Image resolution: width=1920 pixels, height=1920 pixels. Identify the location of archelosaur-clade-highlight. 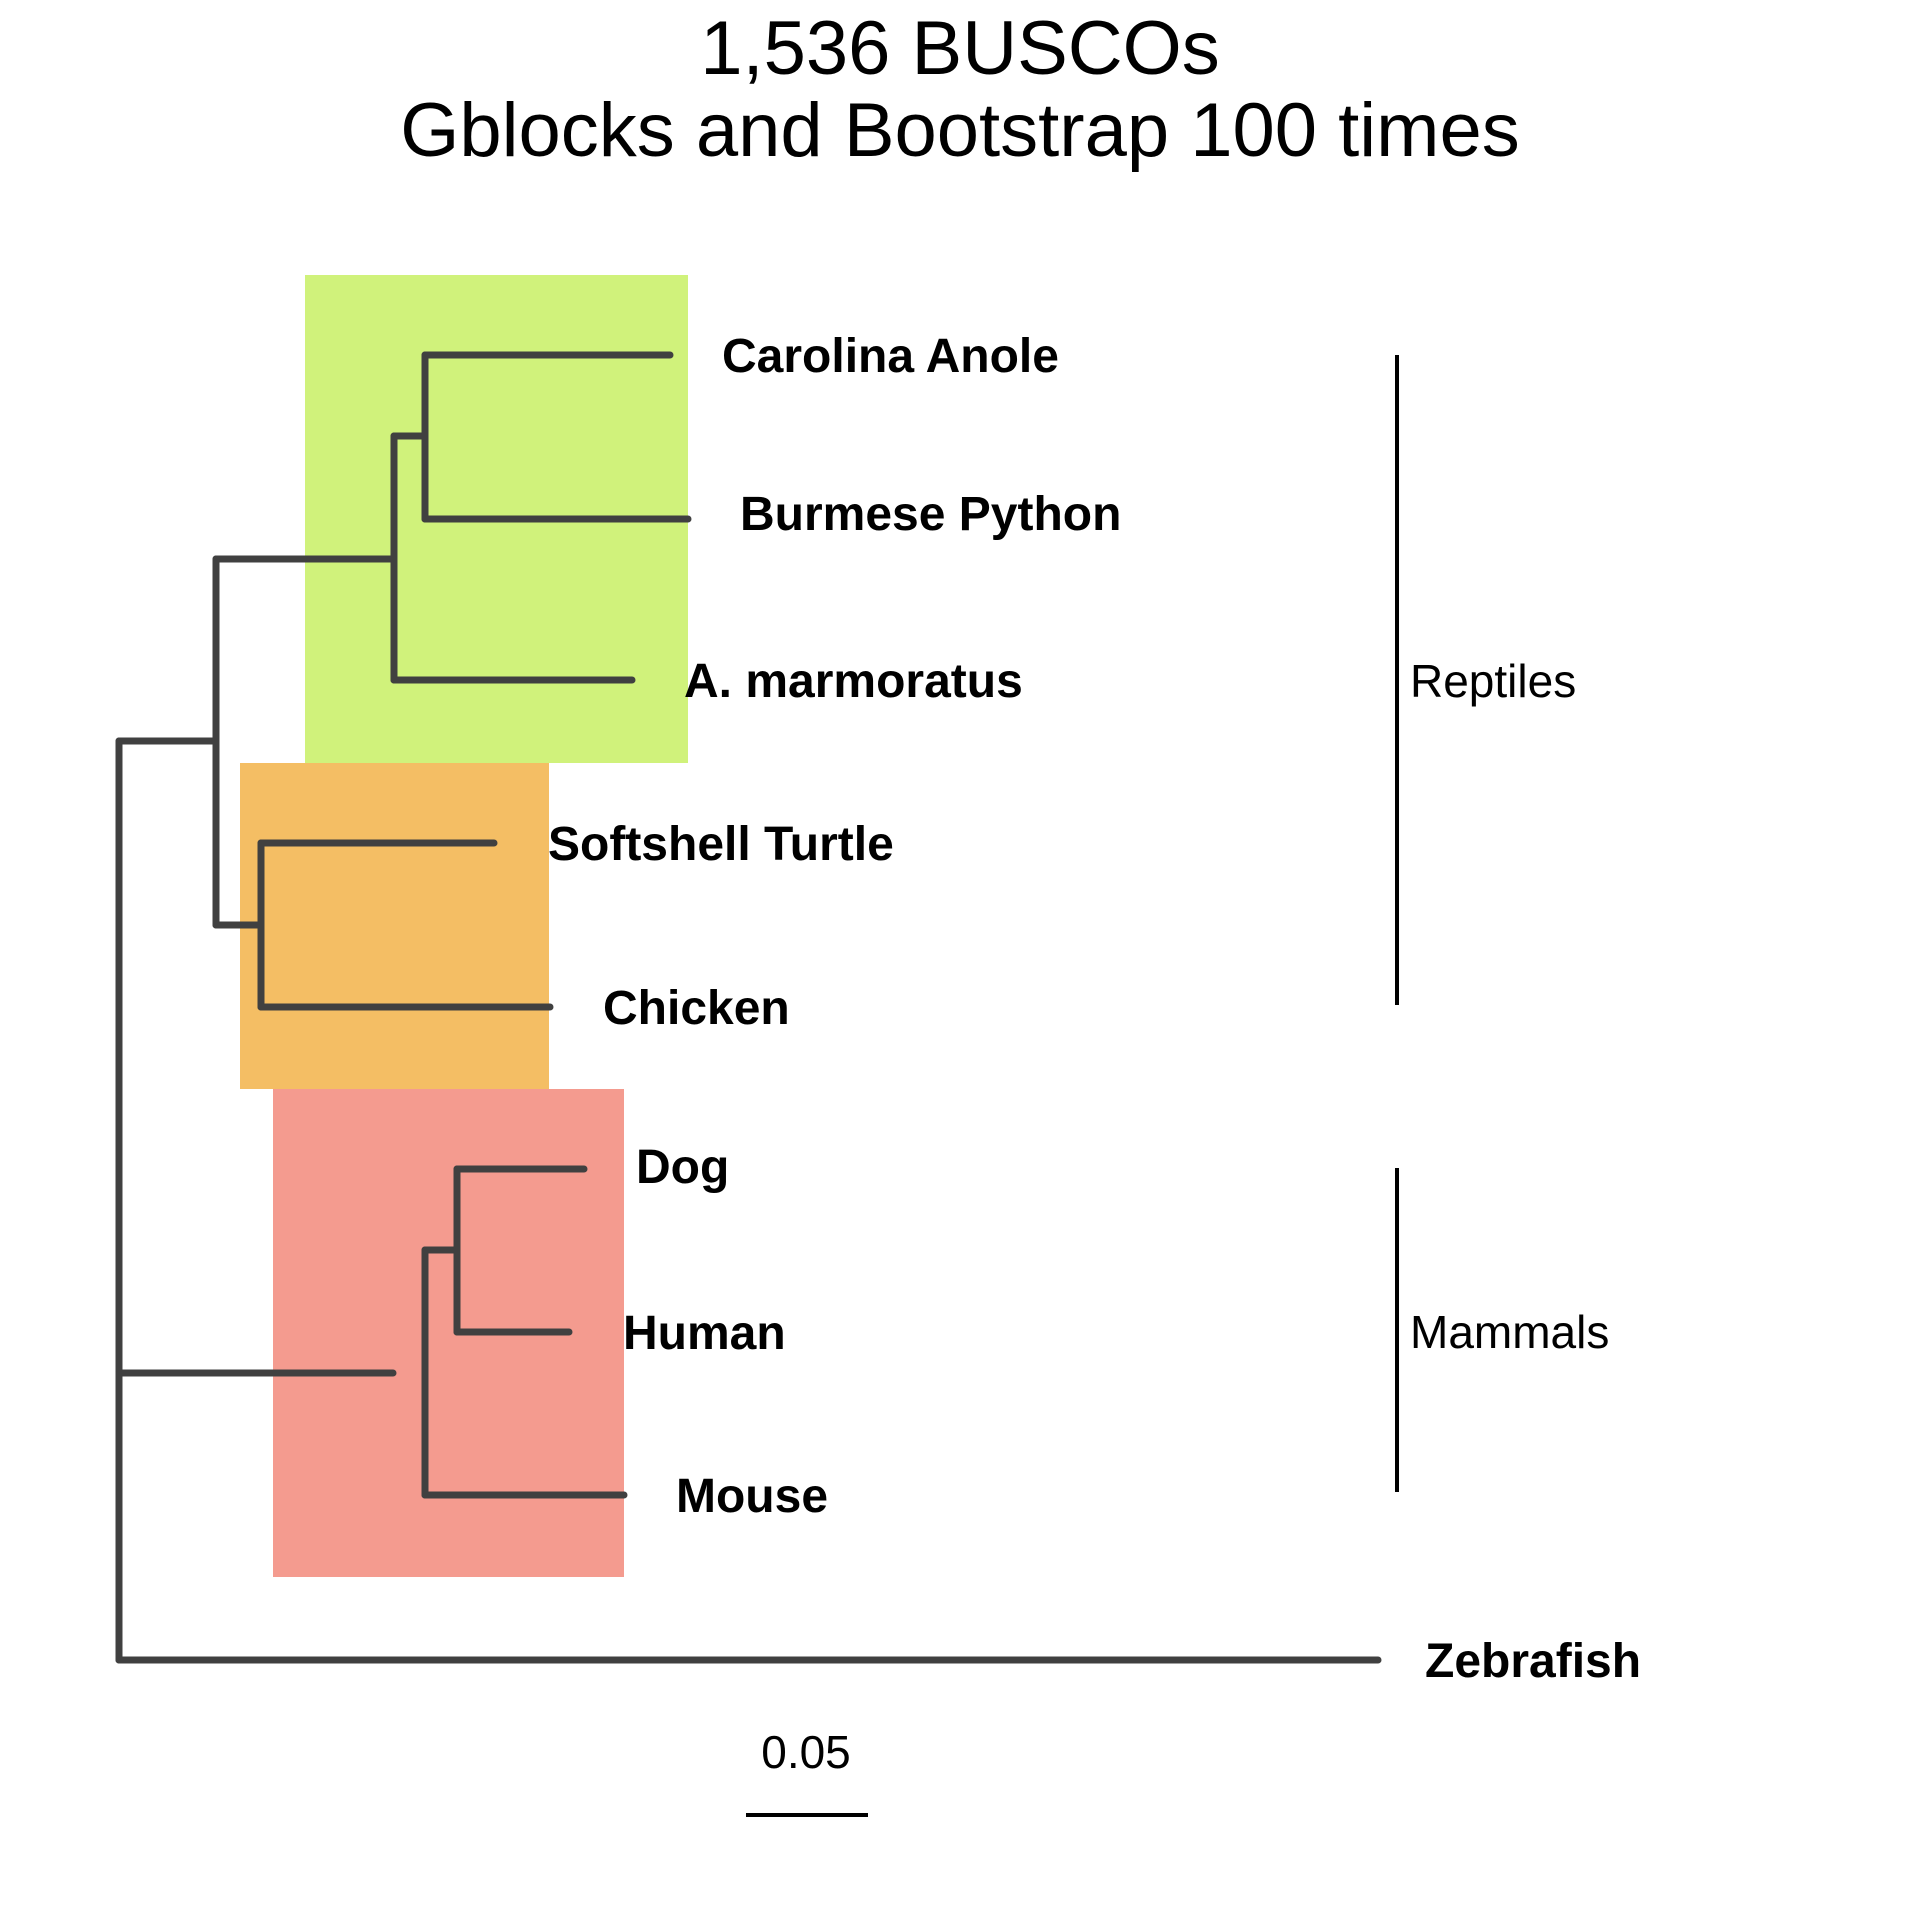
(394, 926).